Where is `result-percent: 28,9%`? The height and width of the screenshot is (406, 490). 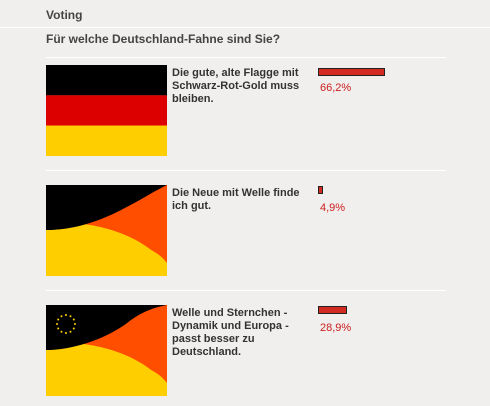
result-percent: 28,9% is located at coordinates (336, 328).